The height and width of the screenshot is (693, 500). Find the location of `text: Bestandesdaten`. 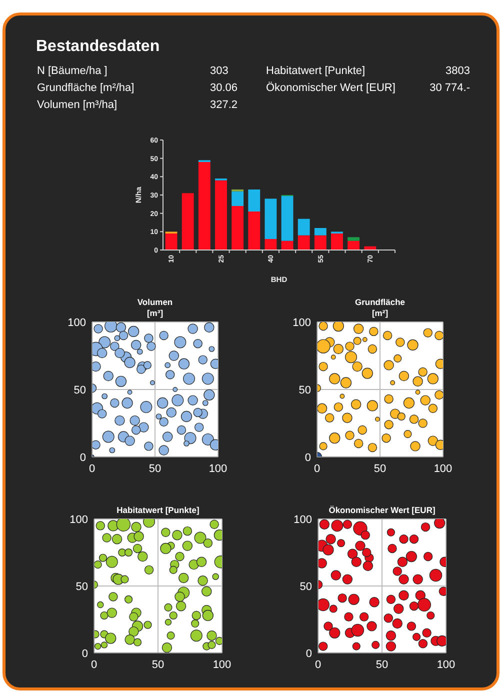

text: Bestandesdaten is located at coordinates (98, 46).